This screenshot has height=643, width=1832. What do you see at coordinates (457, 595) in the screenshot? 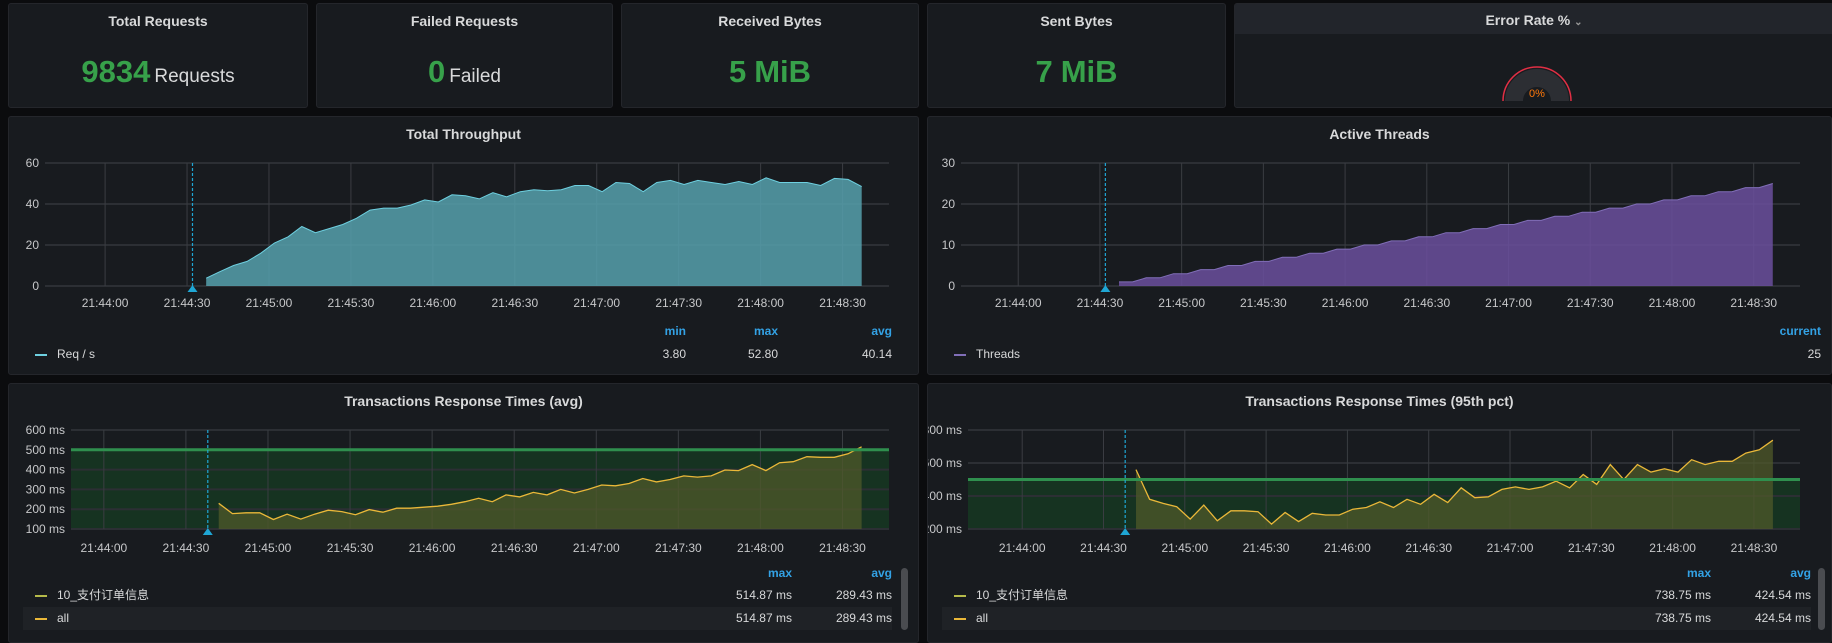
I see `legend-series-payment-order: 10_支付订单信息 514.87 ms 289.43 ms` at bounding box center [457, 595].